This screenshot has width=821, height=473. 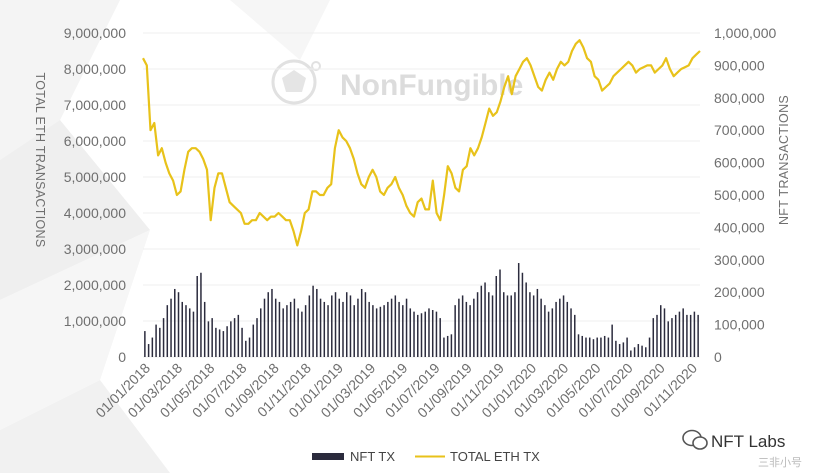 What do you see at coordinates (95, 141) in the screenshot?
I see `left-tick-label: 6,000,000` at bounding box center [95, 141].